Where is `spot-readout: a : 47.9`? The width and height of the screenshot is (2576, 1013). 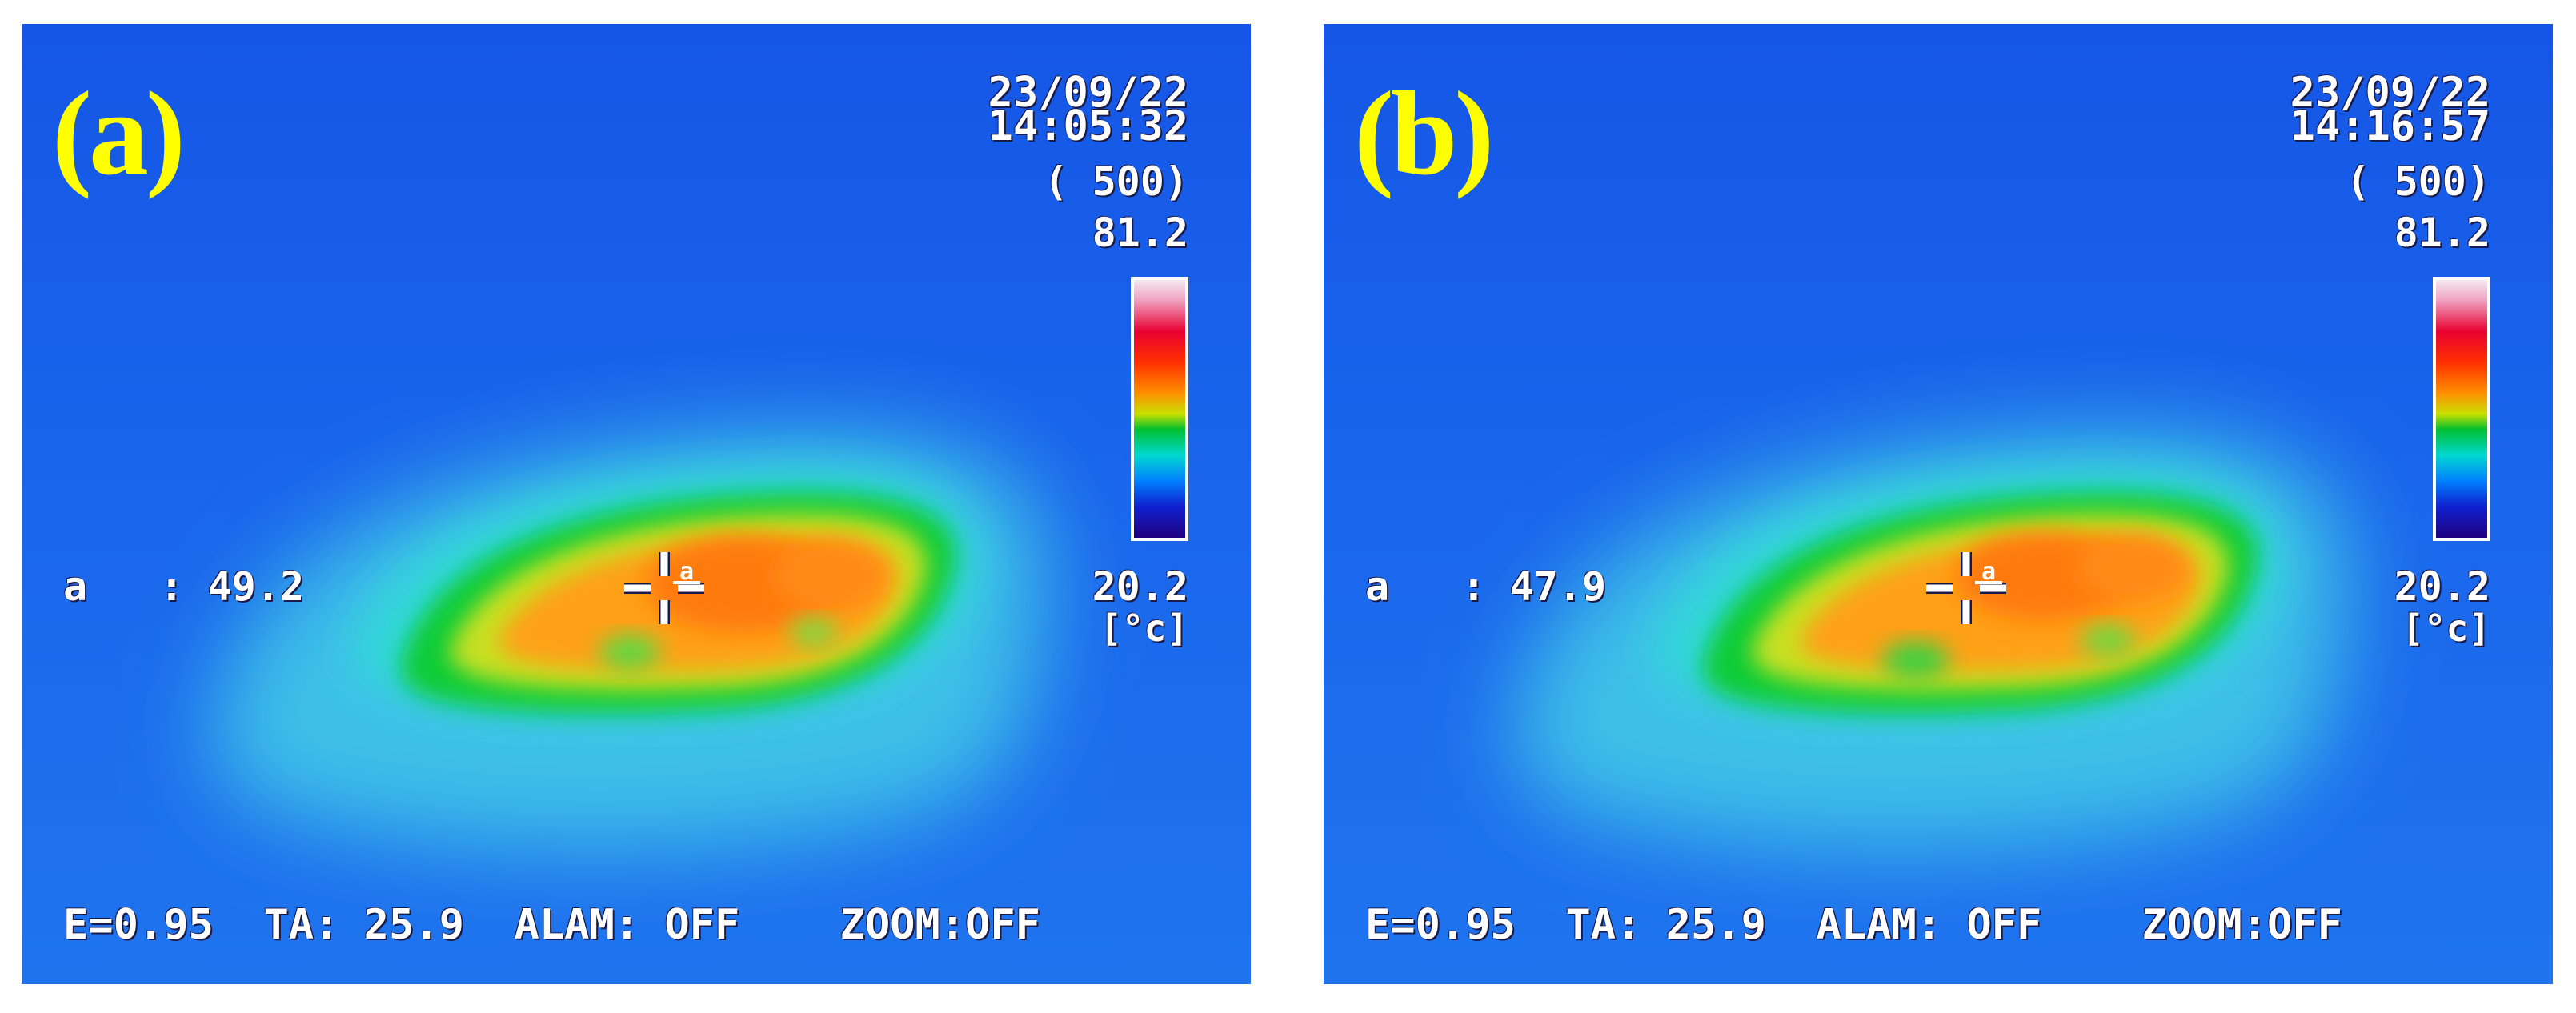 spot-readout: a : 47.9 is located at coordinates (1485, 587).